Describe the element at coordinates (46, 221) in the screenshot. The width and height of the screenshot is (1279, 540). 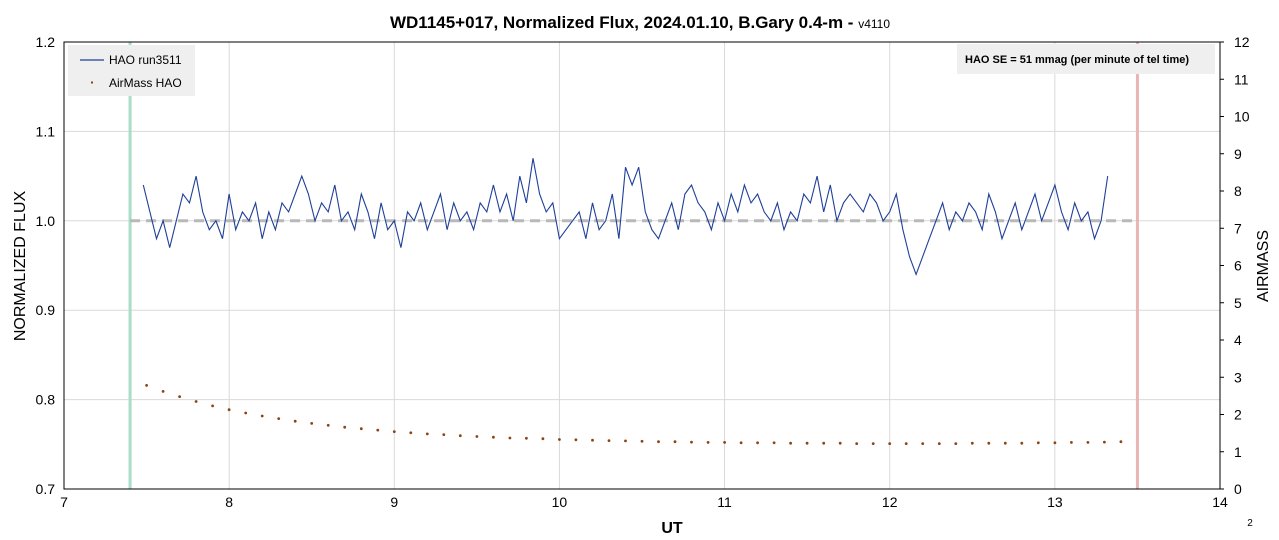
I see `y-tick-label: 1.0` at that location.